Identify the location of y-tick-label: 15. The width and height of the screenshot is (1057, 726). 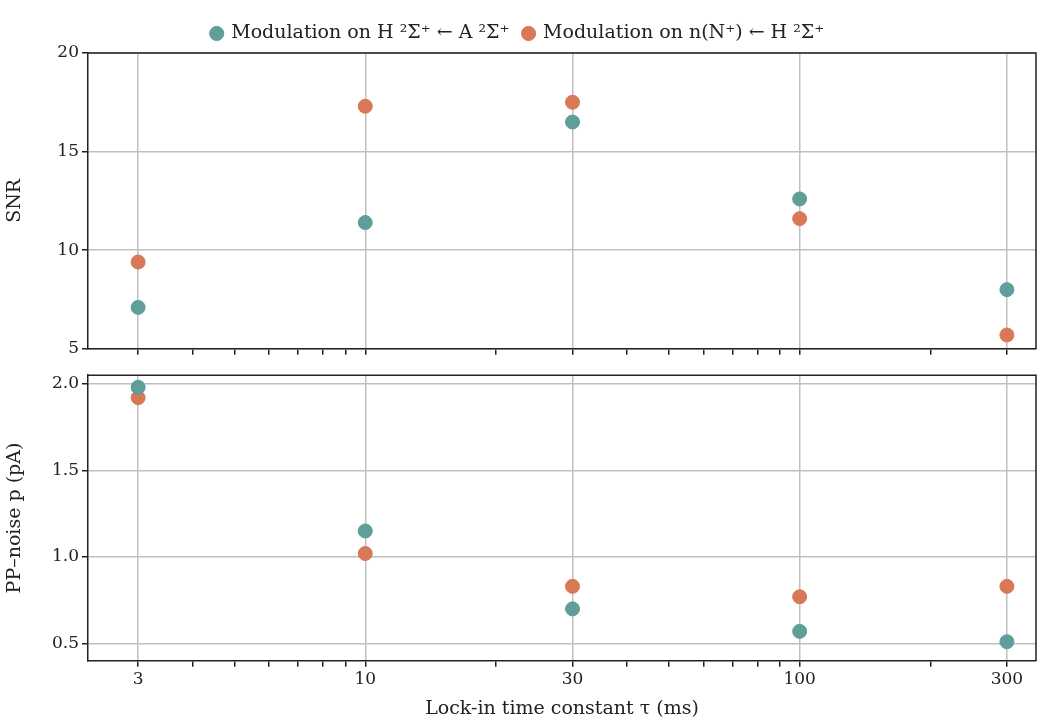
(68, 150).